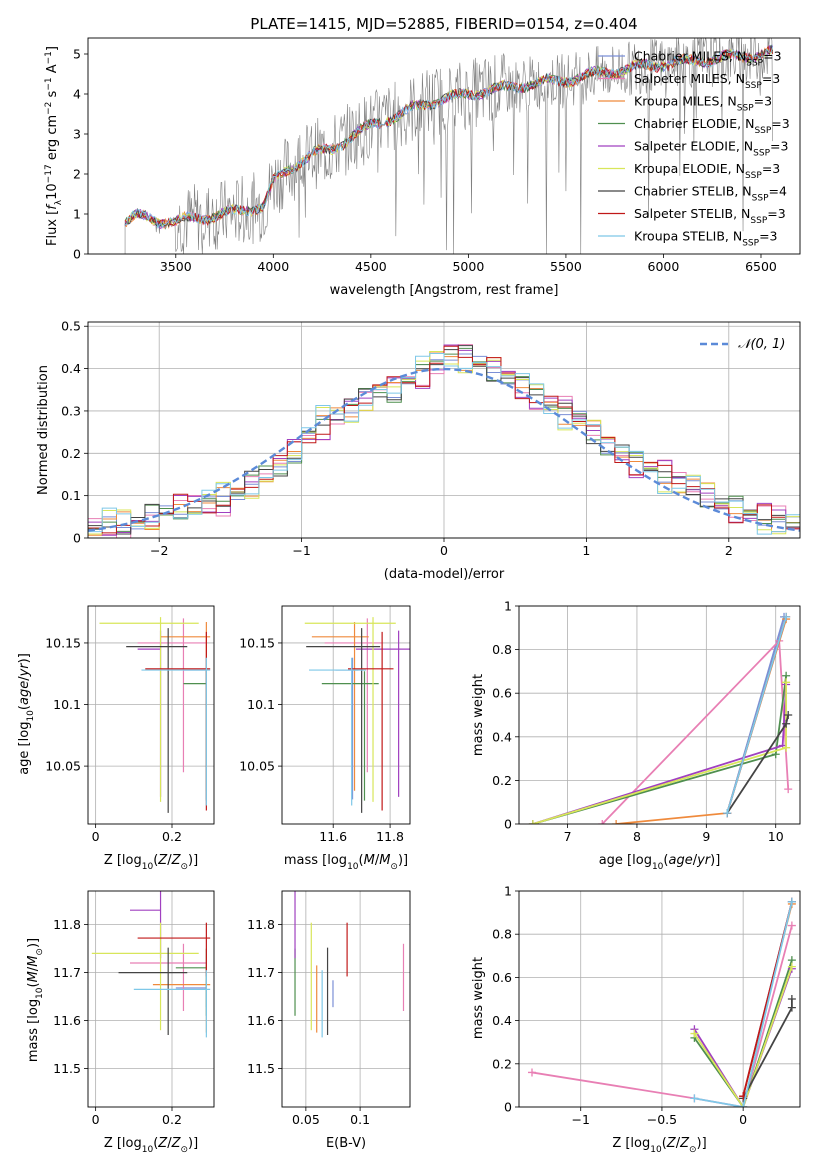 Image resolution: width=819 pixels, height=1170 pixels. Describe the element at coordinates (257, 766) in the screenshot. I see `y-tick-label: 10.05` at that location.